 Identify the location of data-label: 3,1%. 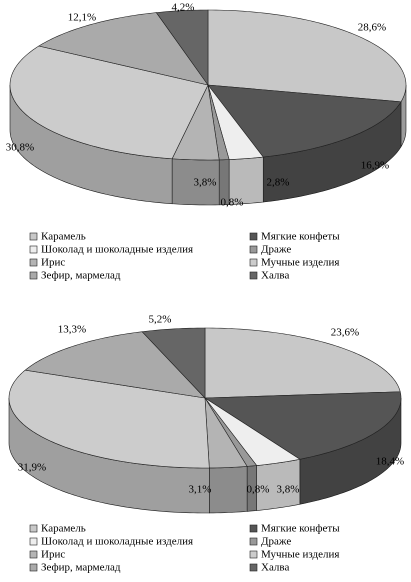
(200, 490).